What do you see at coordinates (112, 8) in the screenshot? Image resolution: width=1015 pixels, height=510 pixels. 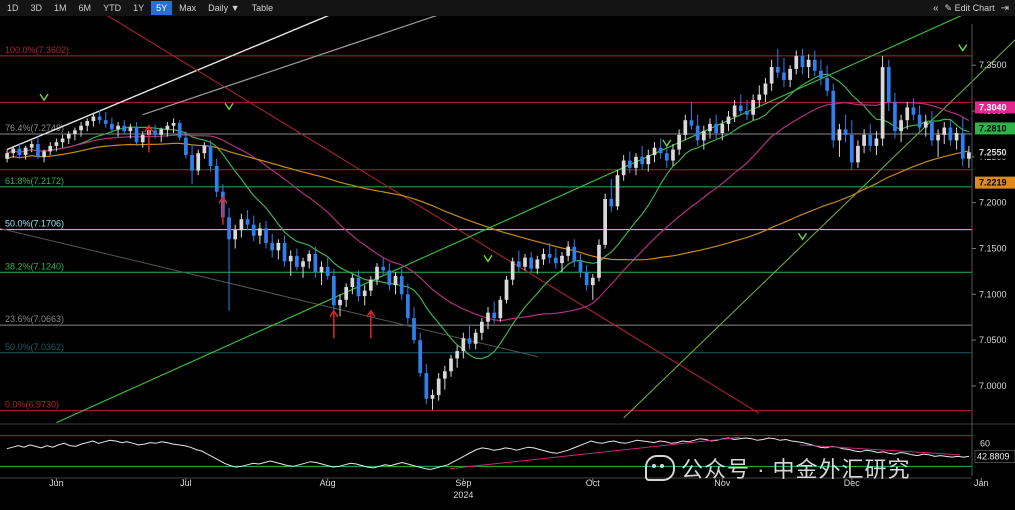 I see `range-ytd-button: YTD` at bounding box center [112, 8].